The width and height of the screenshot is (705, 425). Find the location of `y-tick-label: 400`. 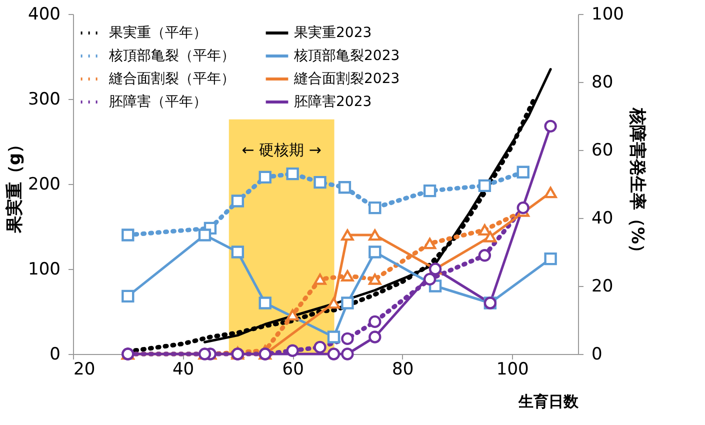

y-tick-label: 400 is located at coordinates (44, 14).